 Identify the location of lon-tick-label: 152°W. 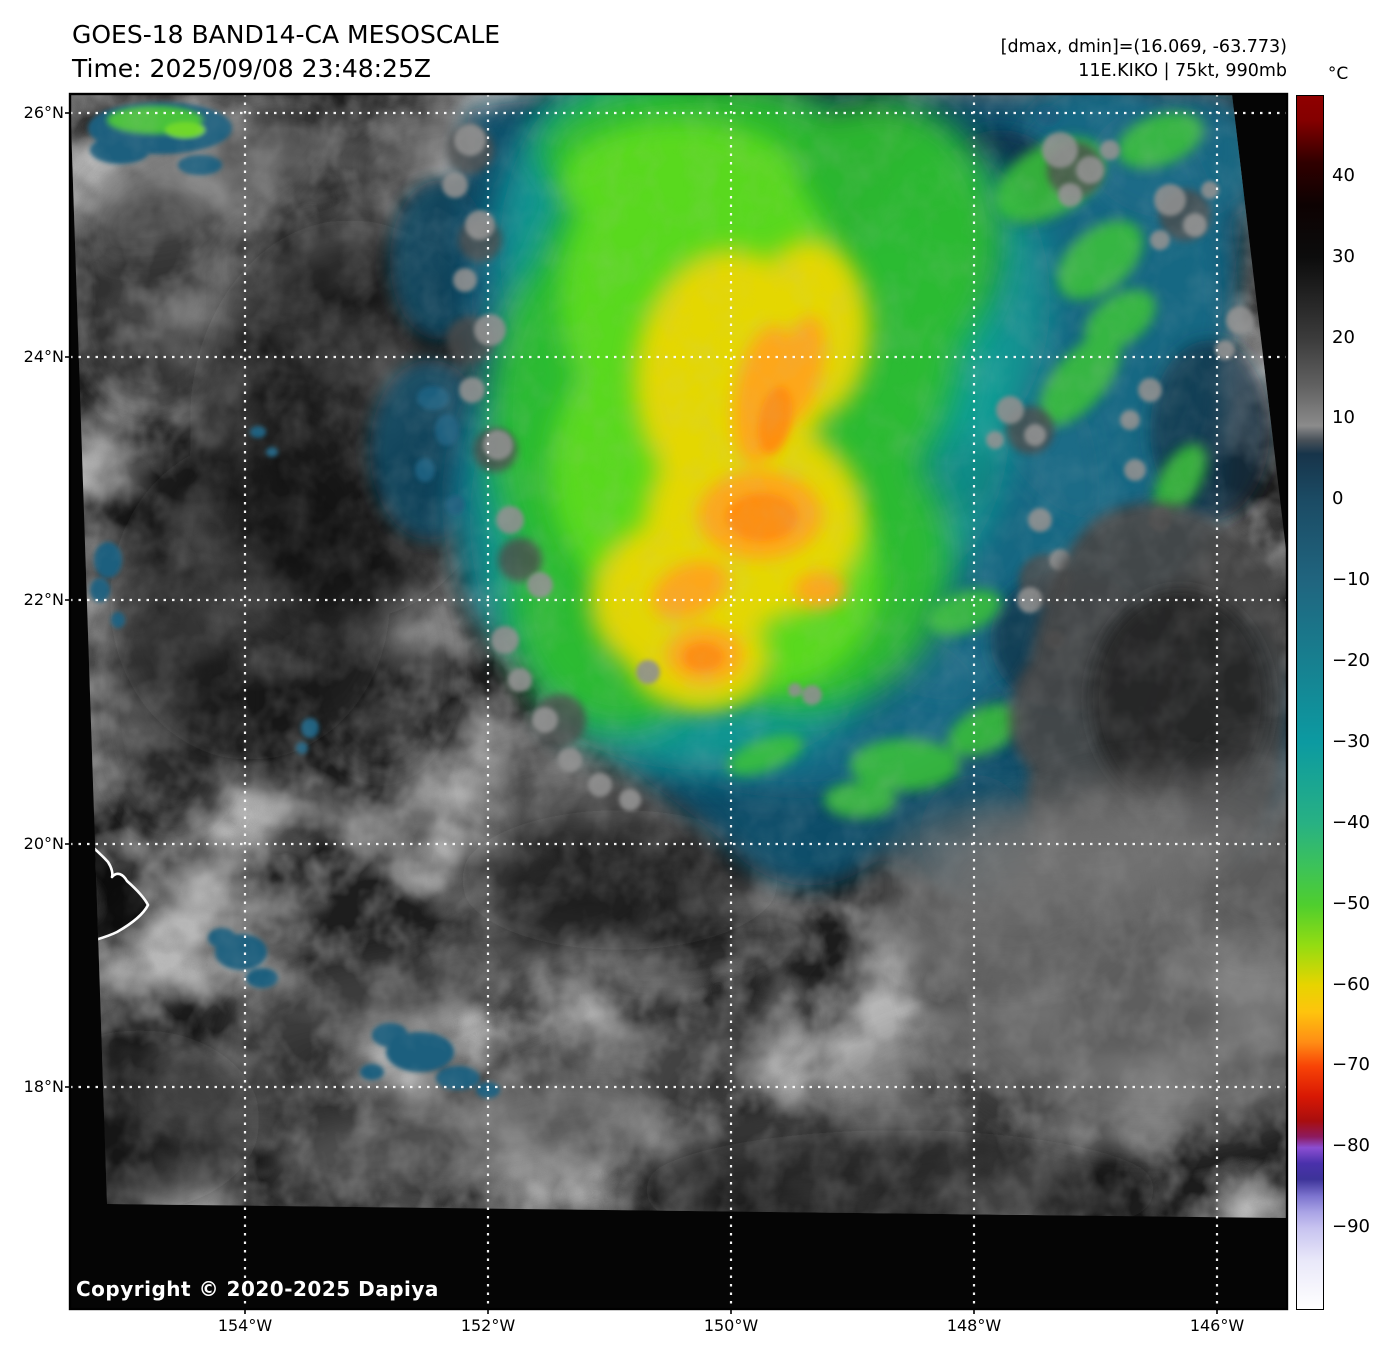
(488, 1325).